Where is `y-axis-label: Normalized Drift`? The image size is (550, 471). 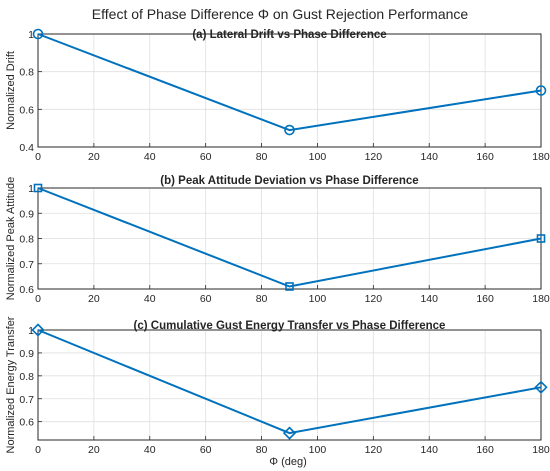 y-axis-label: Normalized Drift is located at coordinates (11, 90).